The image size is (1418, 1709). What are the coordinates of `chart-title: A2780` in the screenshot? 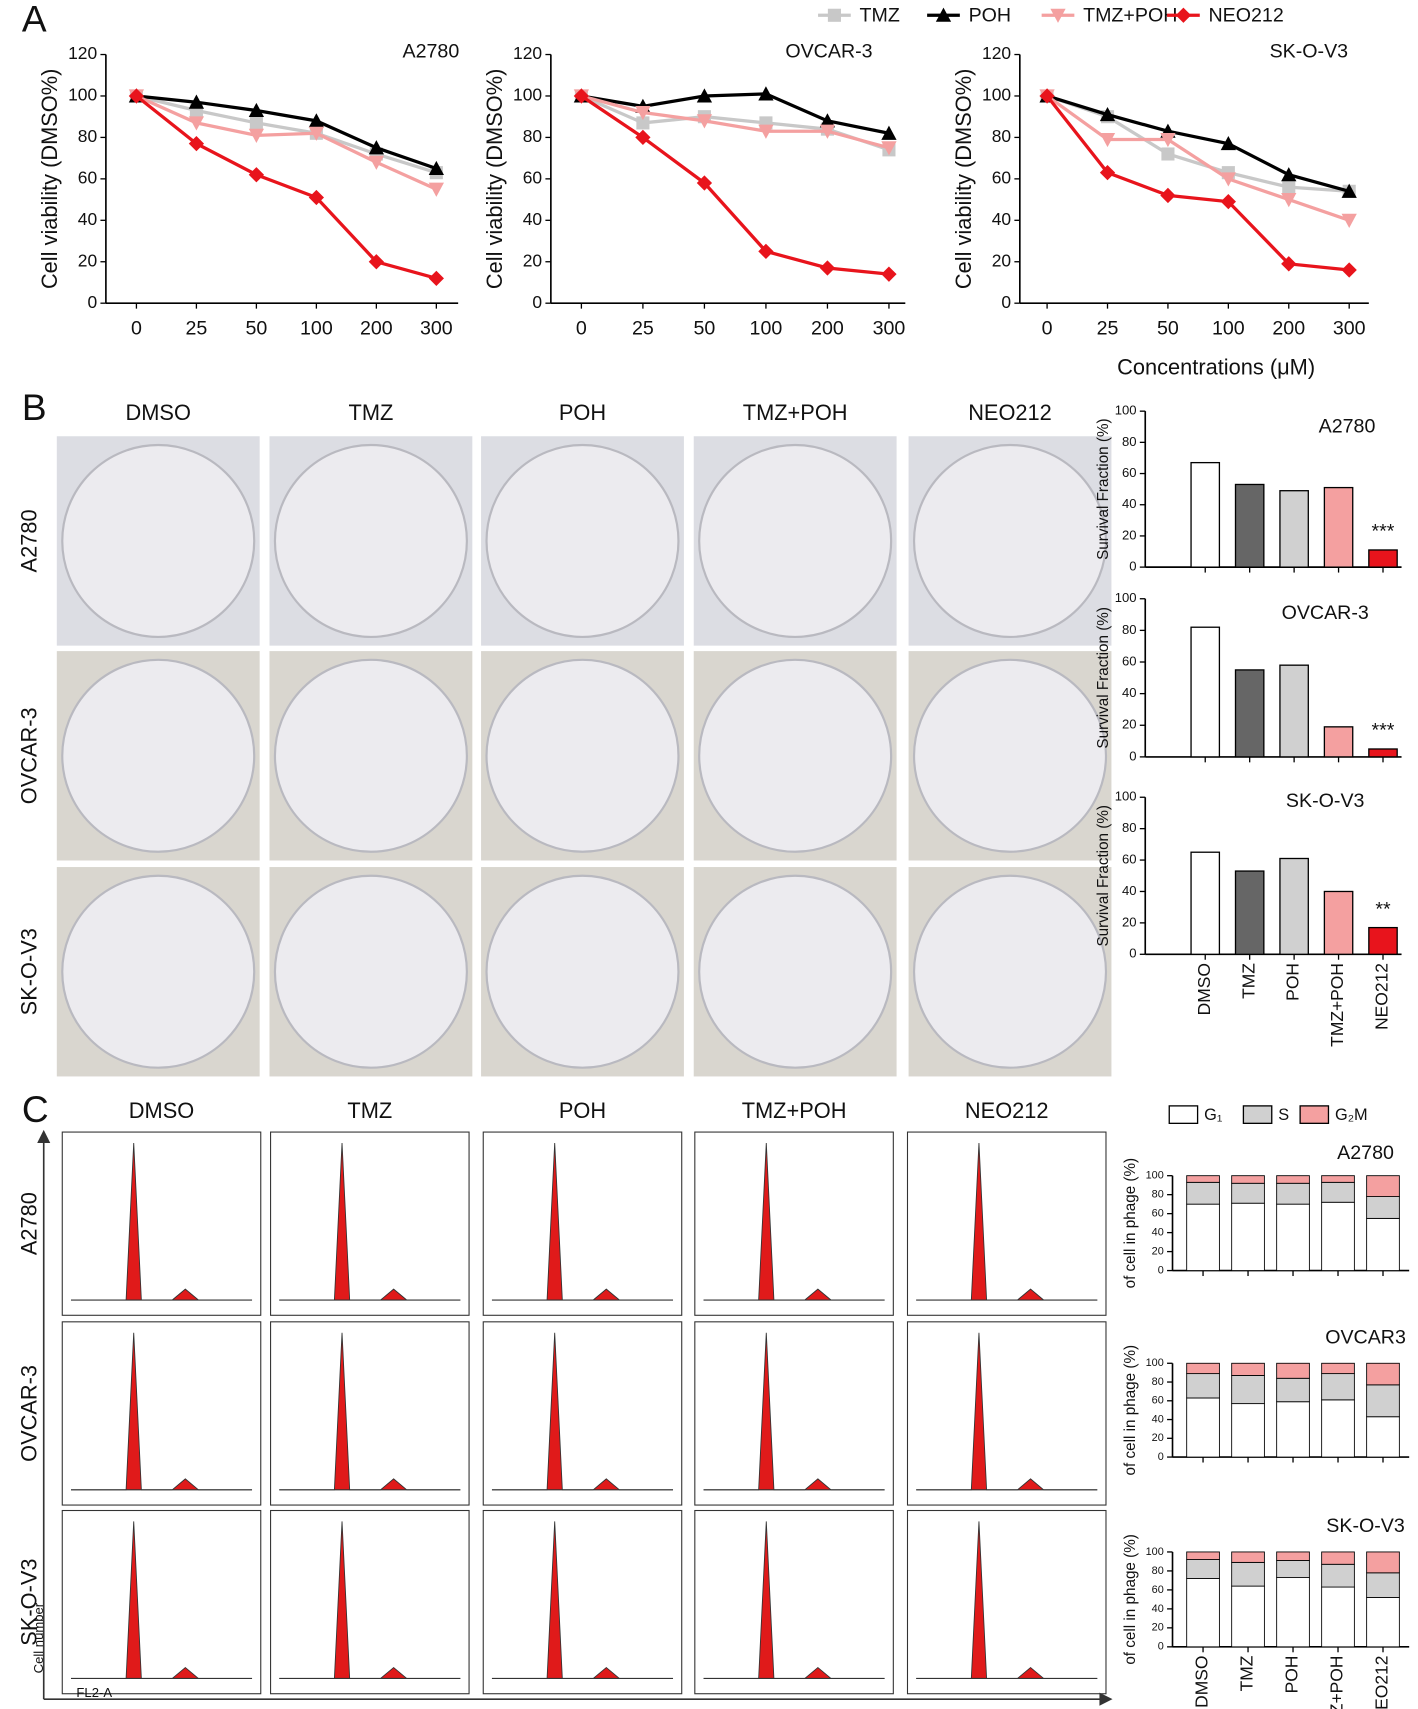 It's located at (1365, 1153).